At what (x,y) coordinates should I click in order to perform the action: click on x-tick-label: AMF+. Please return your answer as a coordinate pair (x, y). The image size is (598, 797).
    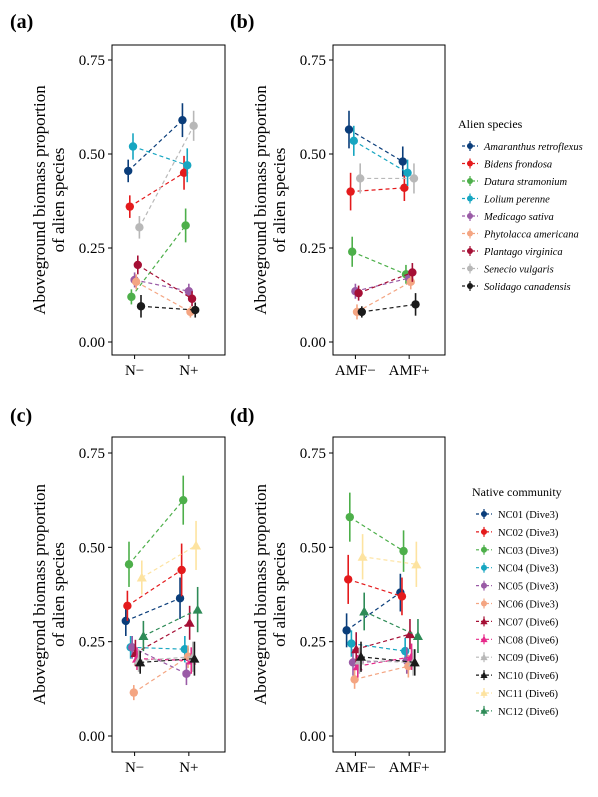
    Looking at the image, I should click on (409, 371).